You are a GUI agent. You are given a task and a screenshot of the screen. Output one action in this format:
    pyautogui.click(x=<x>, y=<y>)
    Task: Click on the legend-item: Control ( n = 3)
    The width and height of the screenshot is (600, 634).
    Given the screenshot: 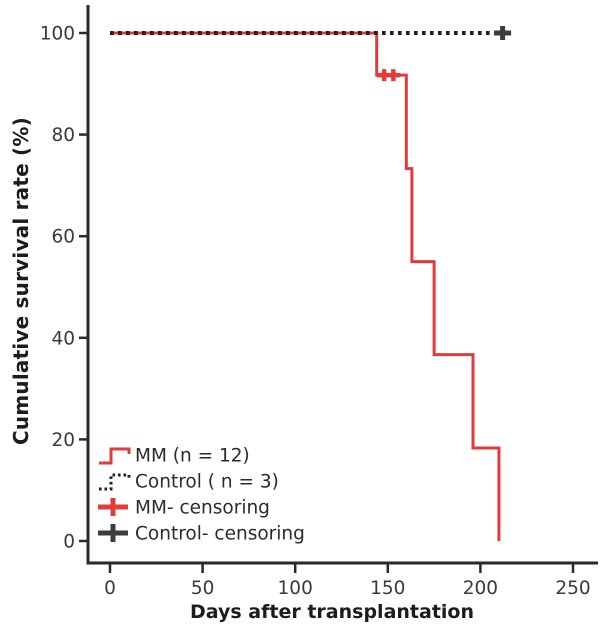 What is the action you would take?
    pyautogui.click(x=189, y=482)
    